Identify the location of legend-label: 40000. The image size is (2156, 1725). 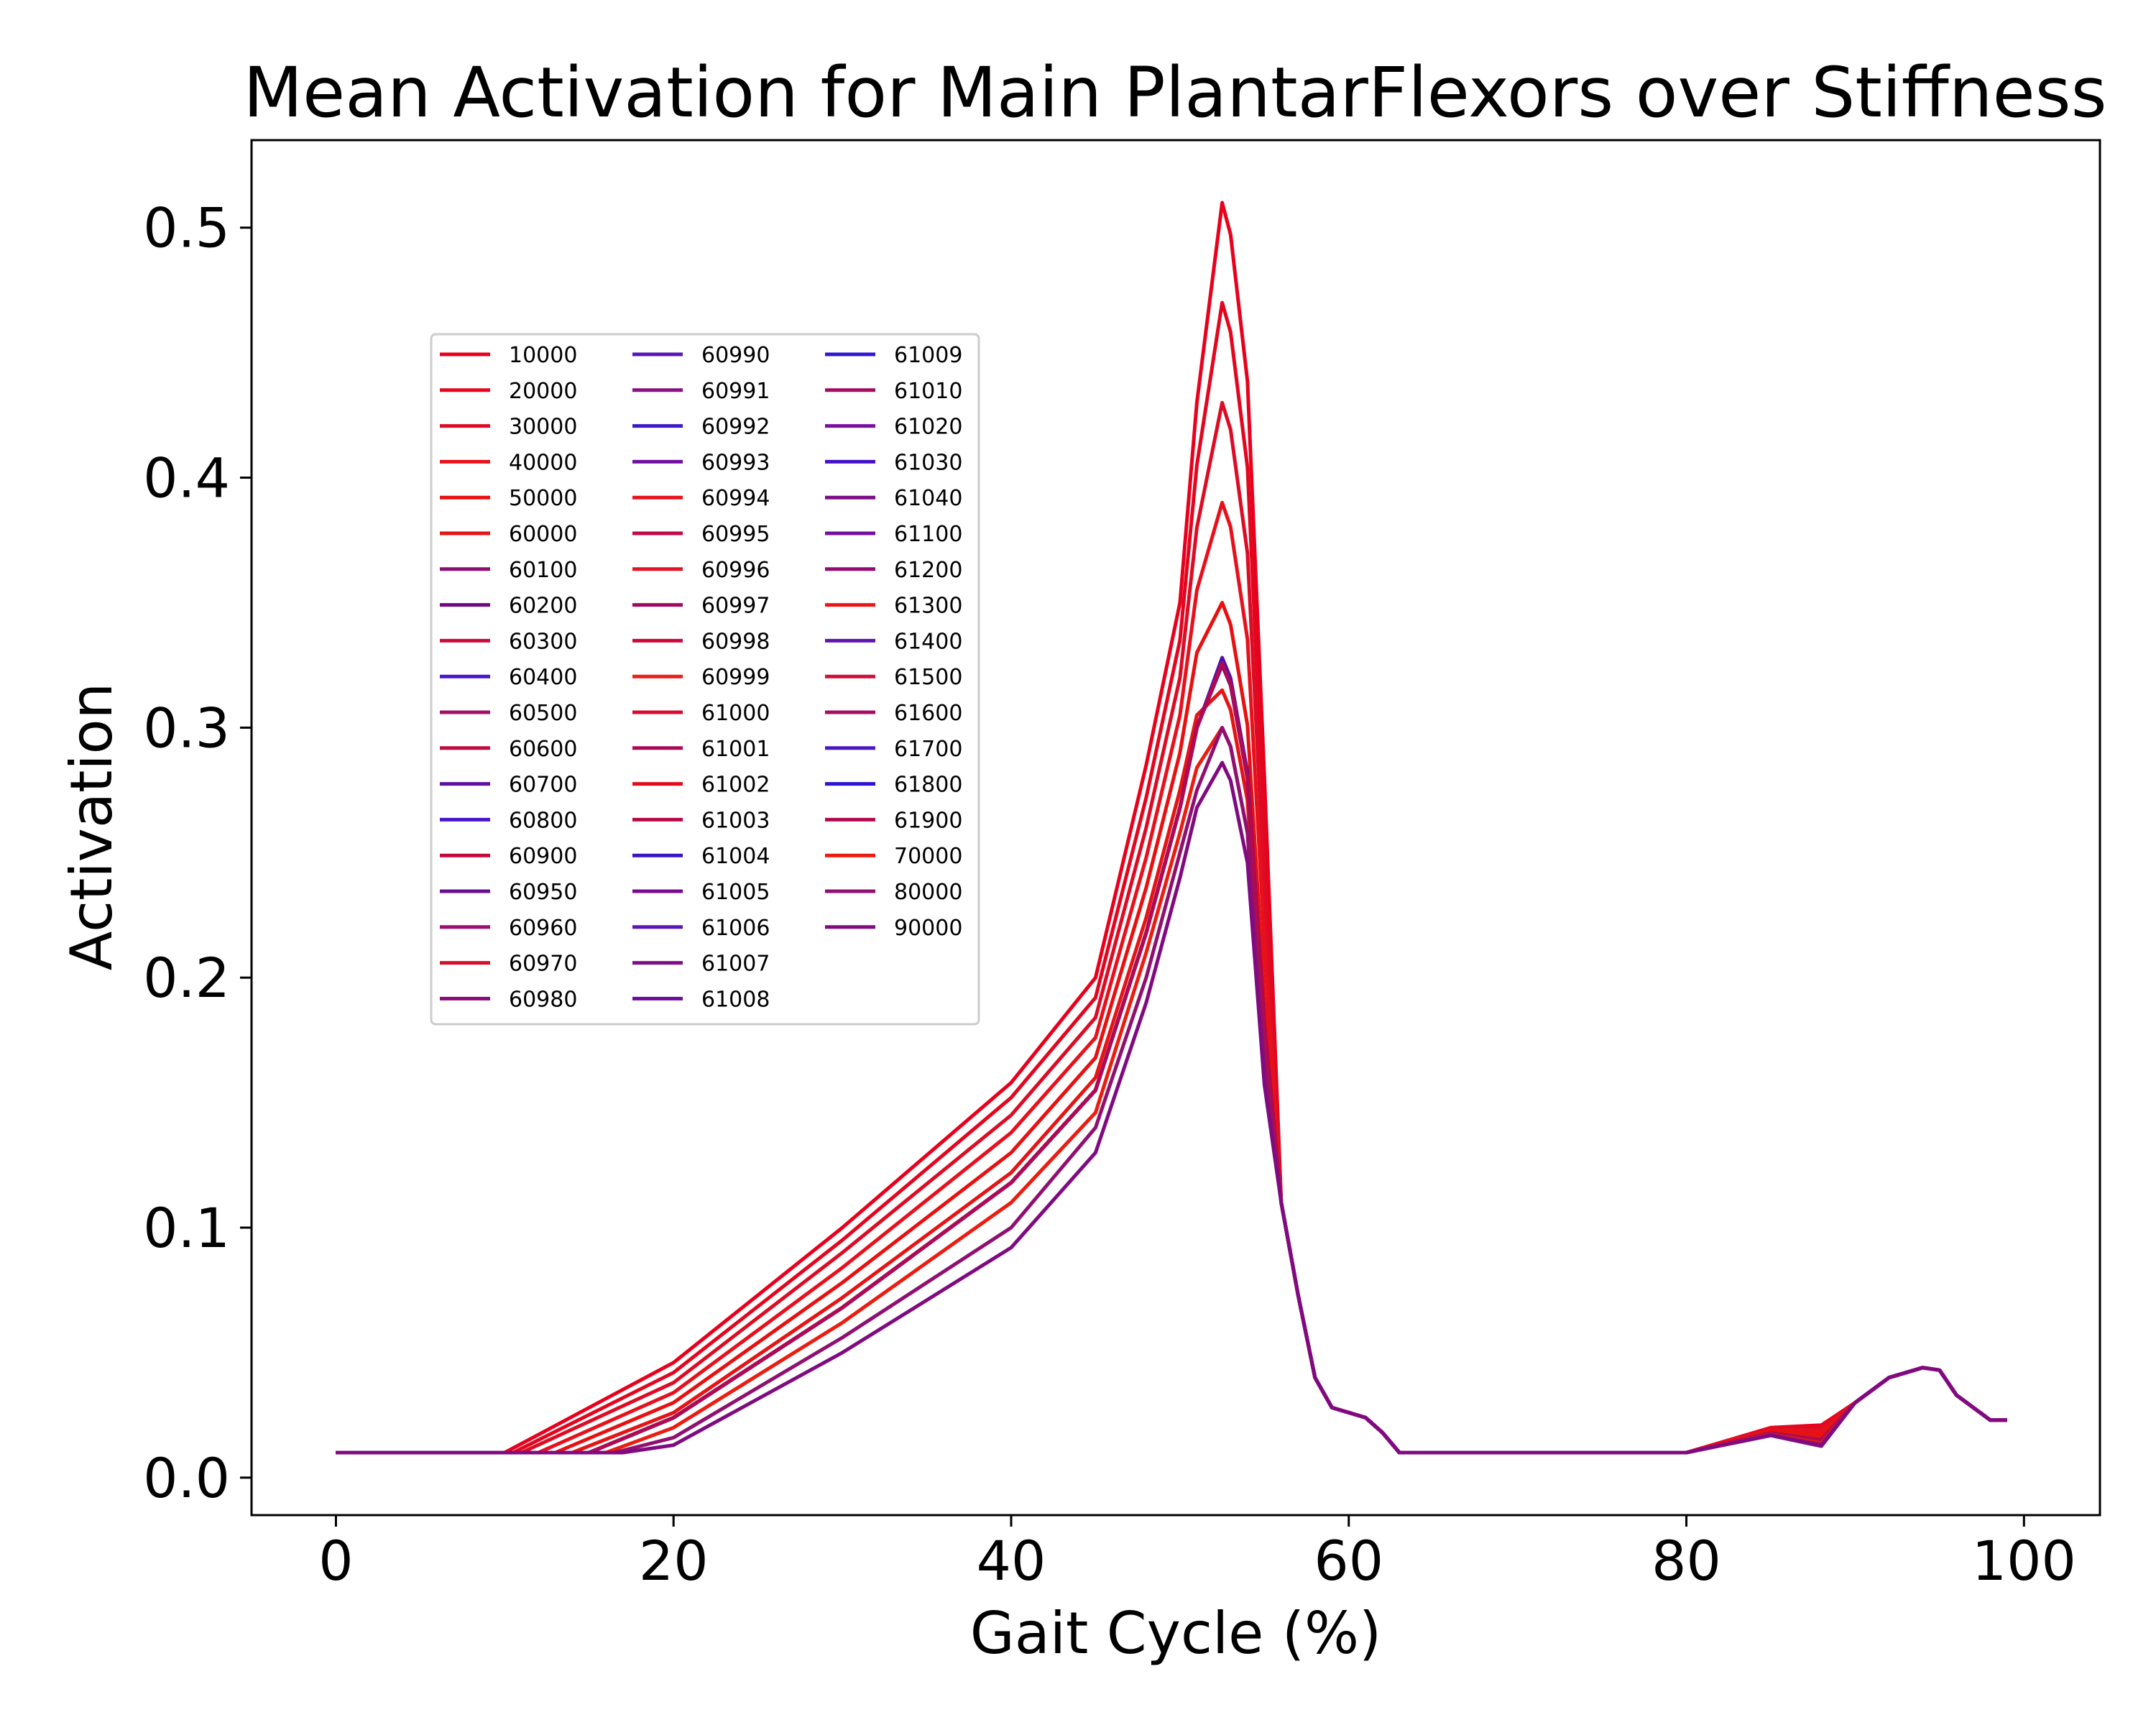
(543, 462).